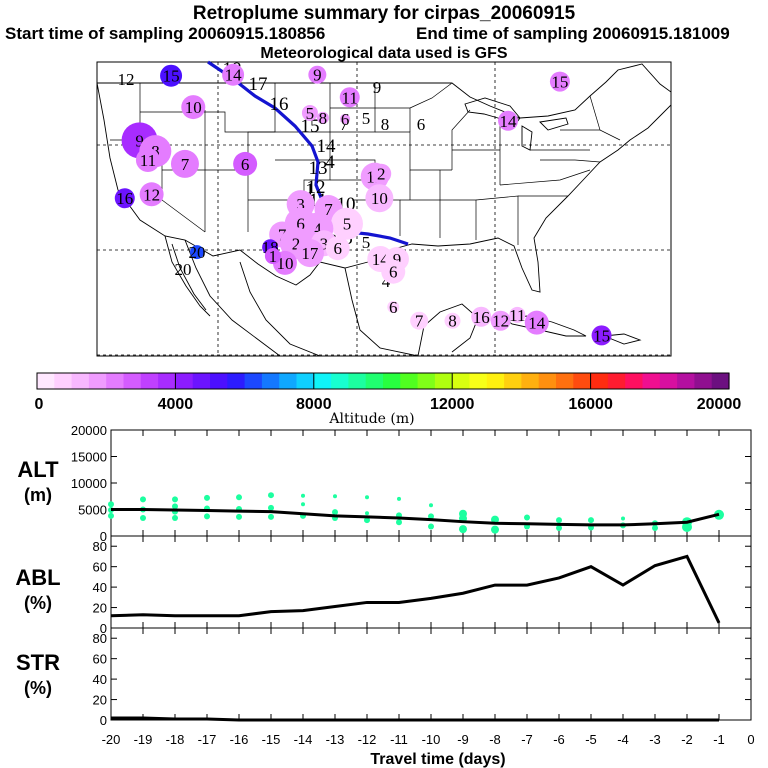 Image resolution: width=768 pixels, height=768 pixels. I want to click on plume-cluster-label: 11, so click(350, 97).